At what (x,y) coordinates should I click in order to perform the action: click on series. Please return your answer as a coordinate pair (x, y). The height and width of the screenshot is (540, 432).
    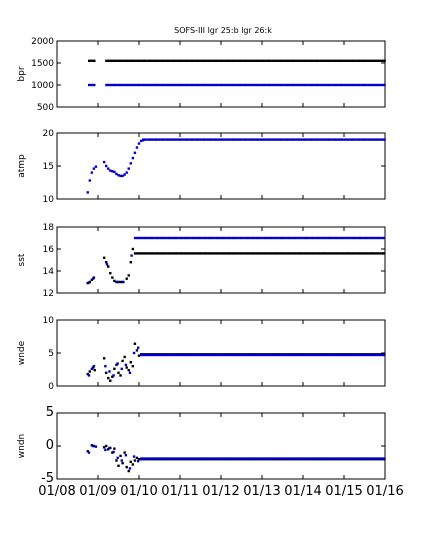
    Looking at the image, I should click on (236, 457).